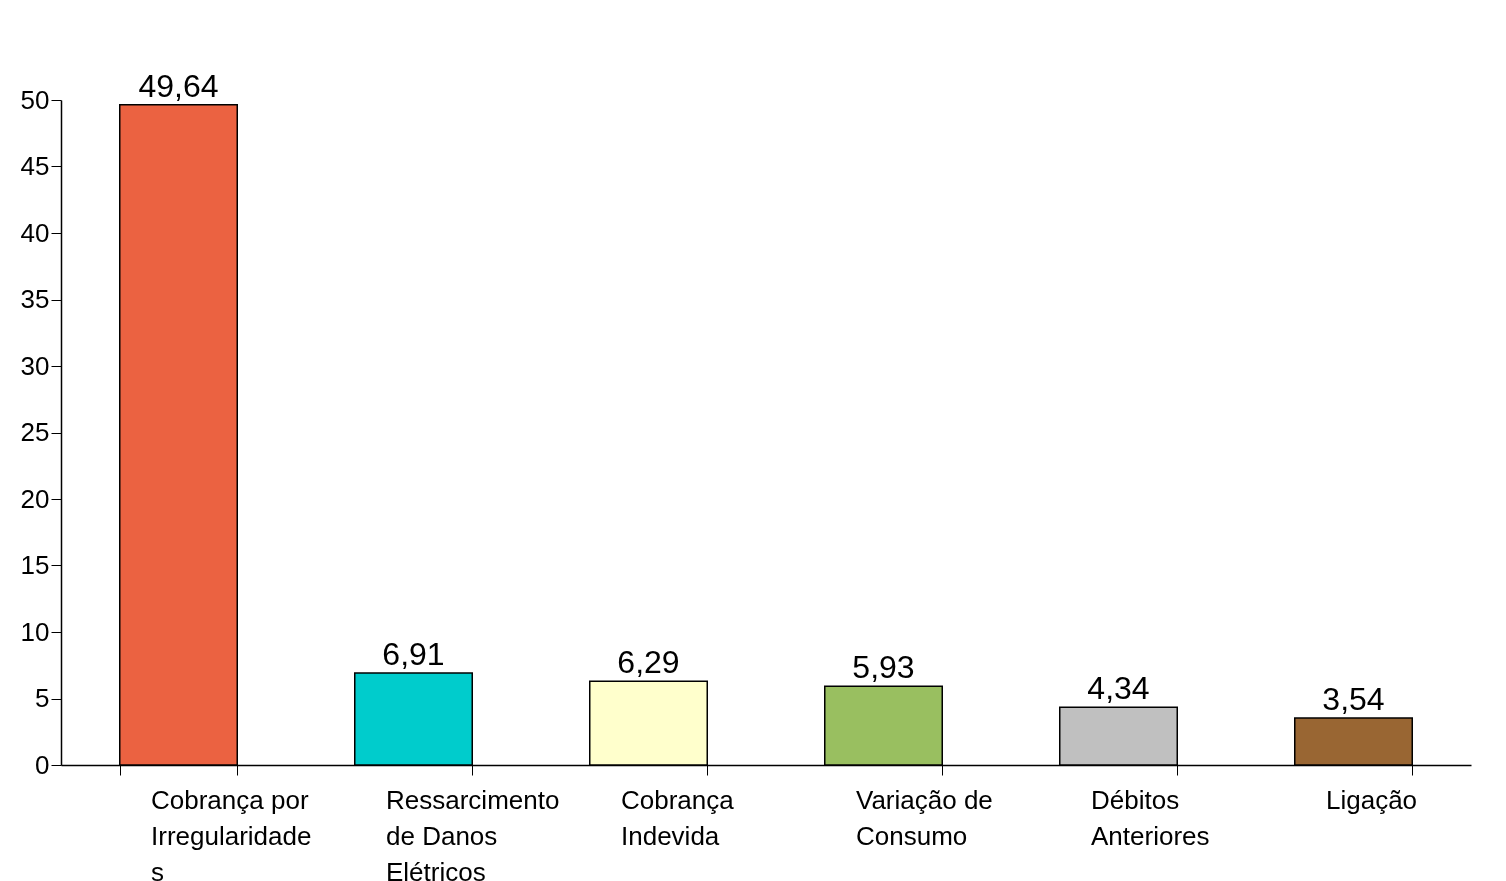 This screenshot has width=1506, height=881. Describe the element at coordinates (1150, 817) in the screenshot. I see `x-tick-label: Débitos Anteriores` at that location.